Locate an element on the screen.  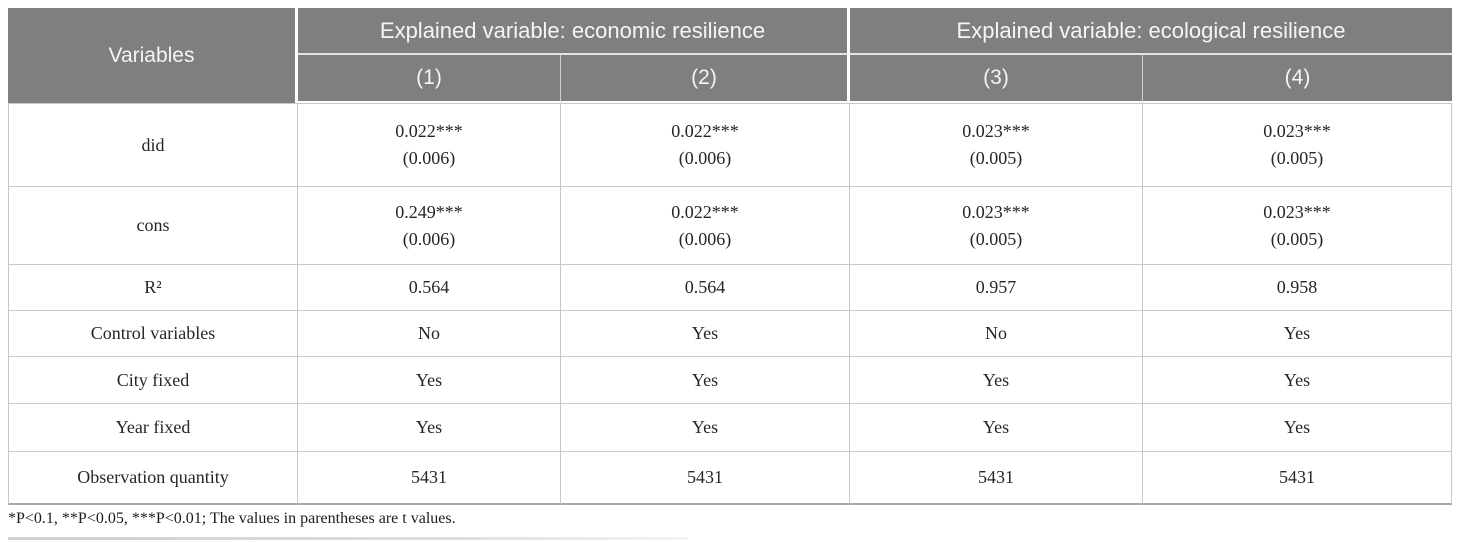
cell-did-2: 0.022*** (0.006) is located at coordinates (705, 145).